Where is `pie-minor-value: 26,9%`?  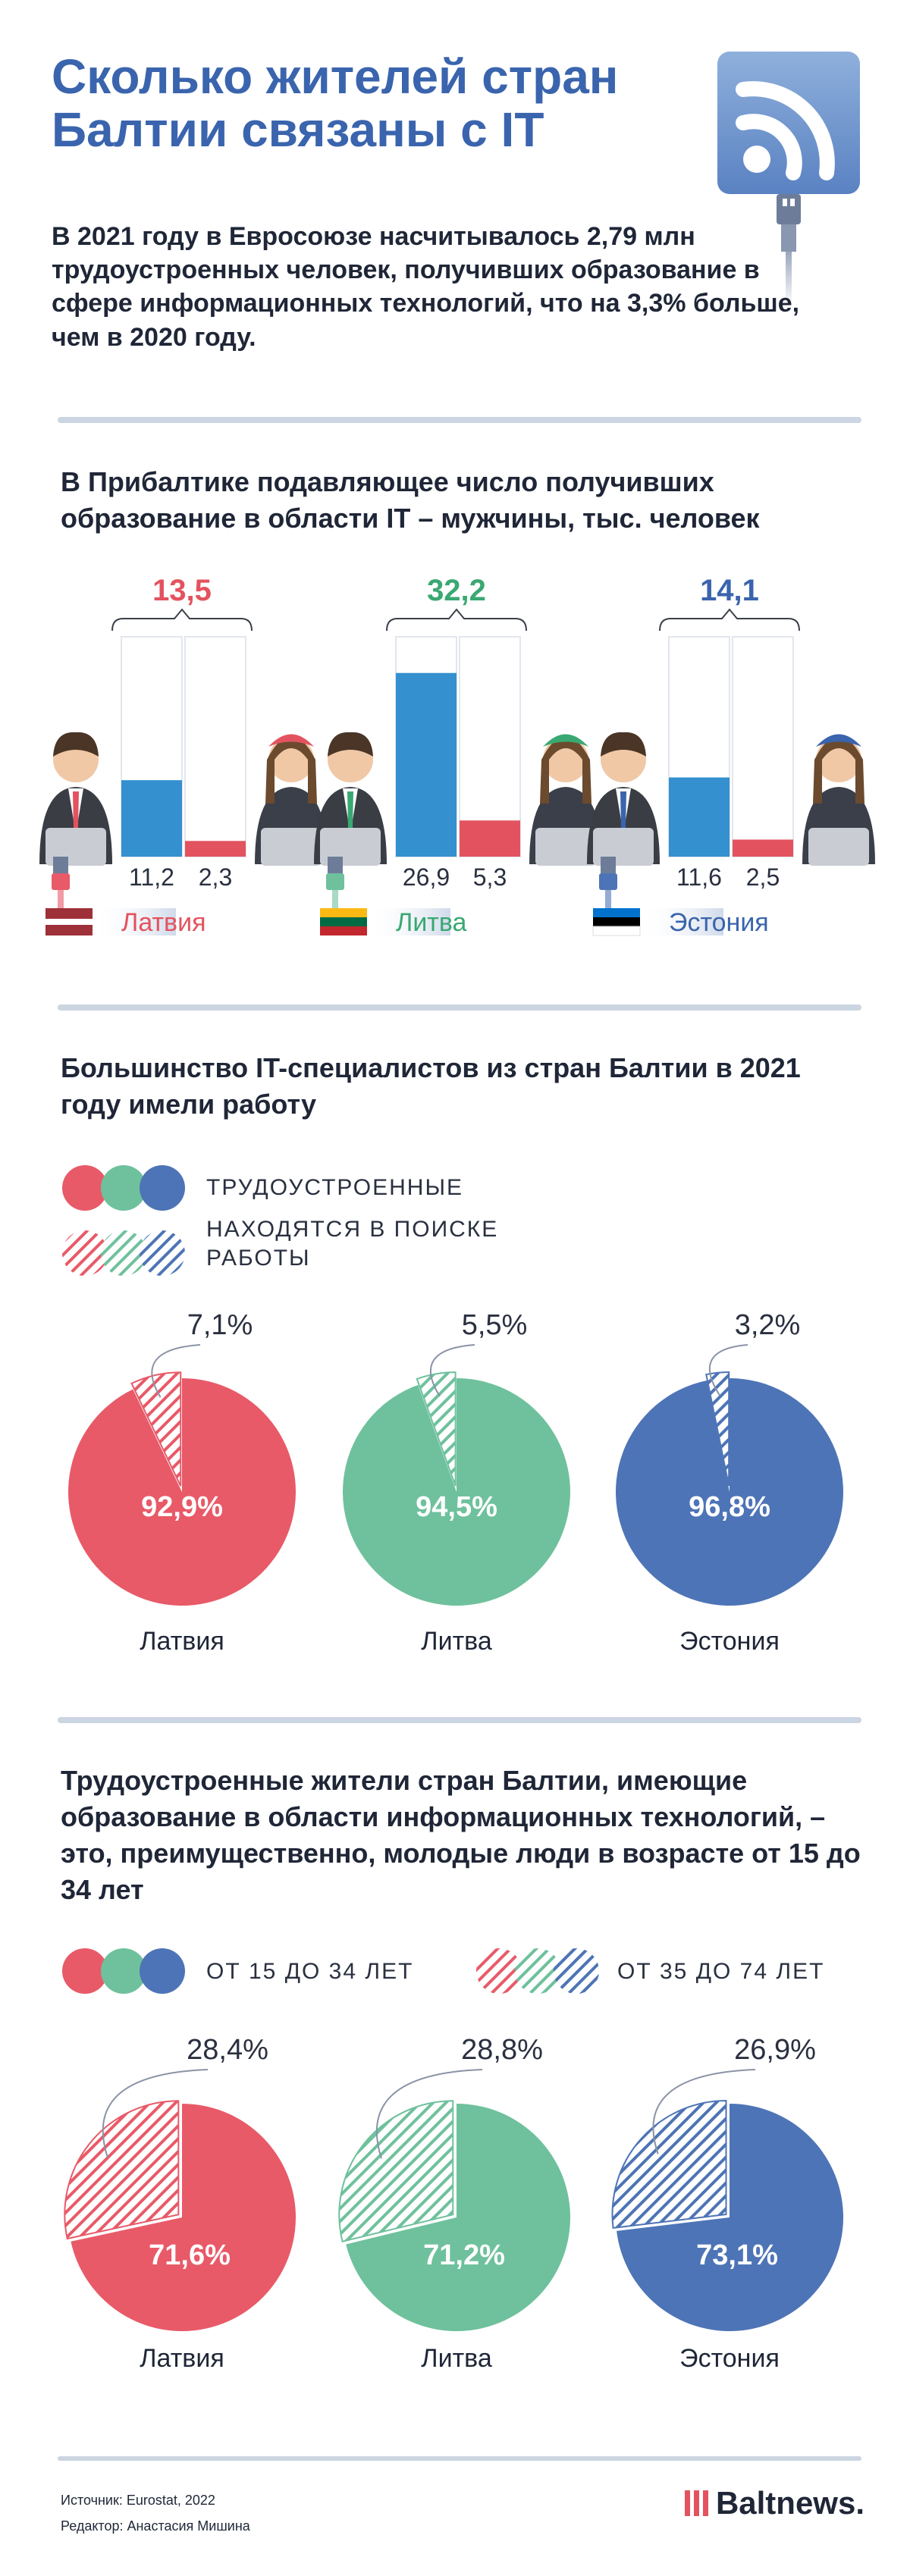
pie-minor-value: 26,9% is located at coordinates (775, 2050).